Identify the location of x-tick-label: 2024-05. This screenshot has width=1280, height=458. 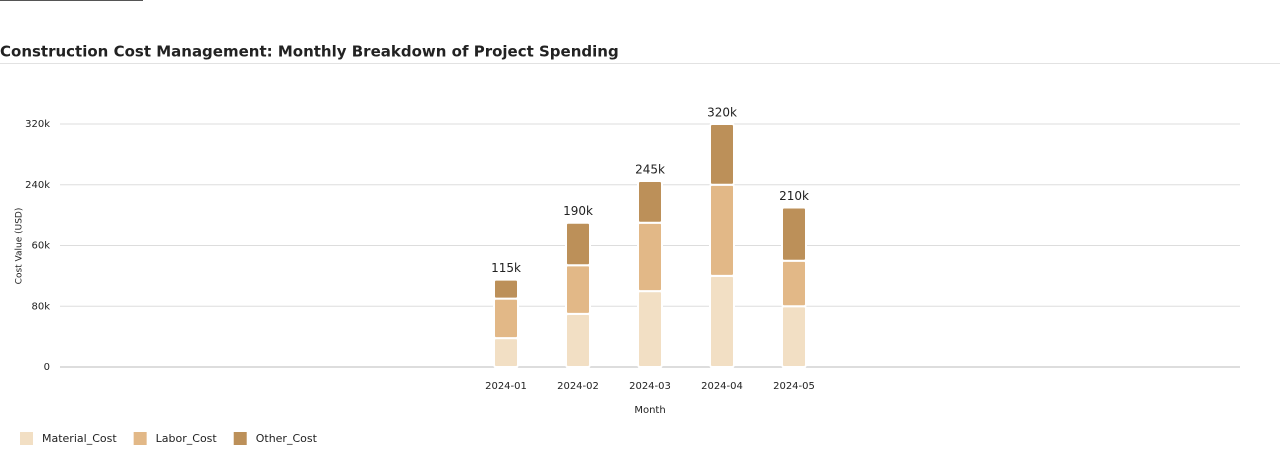
(794, 386).